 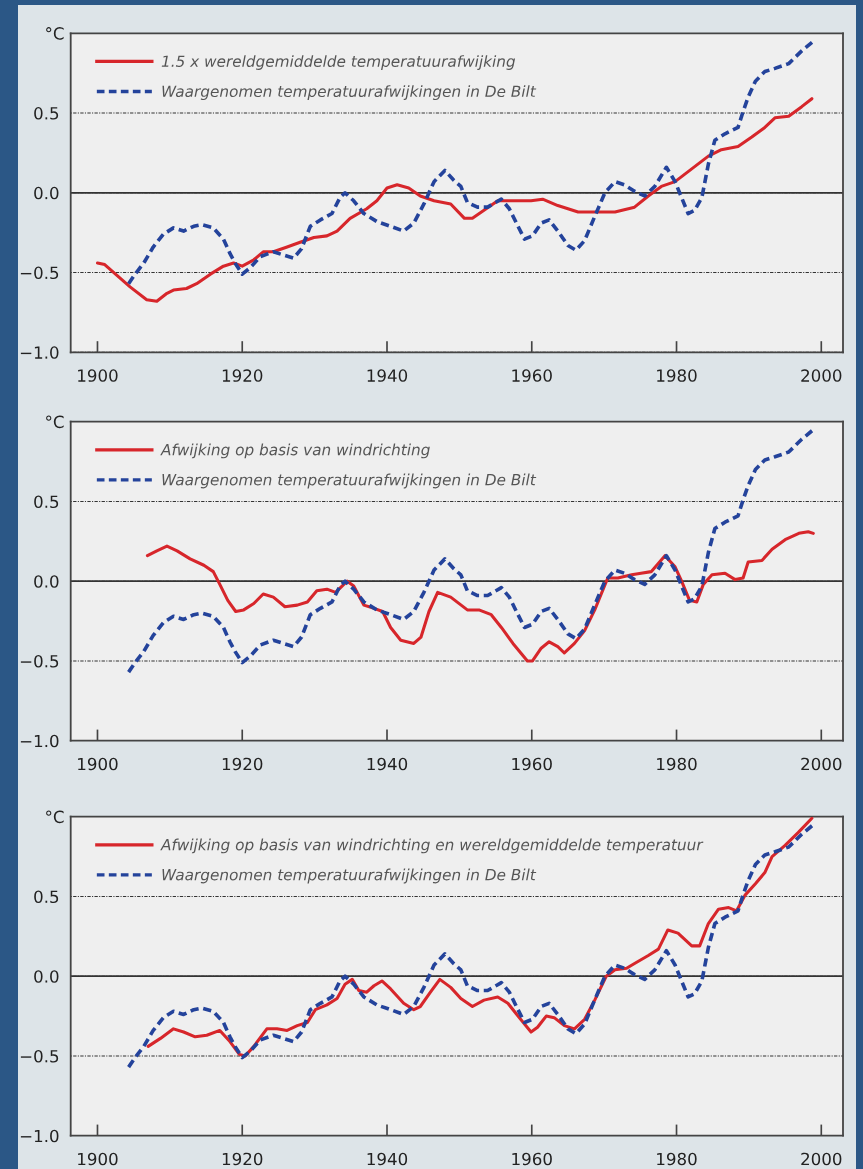 What do you see at coordinates (432, 846) in the screenshot?
I see `legend-label: Afwijking op basis van windrichting en wereldgemiddelde temperatuur` at bounding box center [432, 846].